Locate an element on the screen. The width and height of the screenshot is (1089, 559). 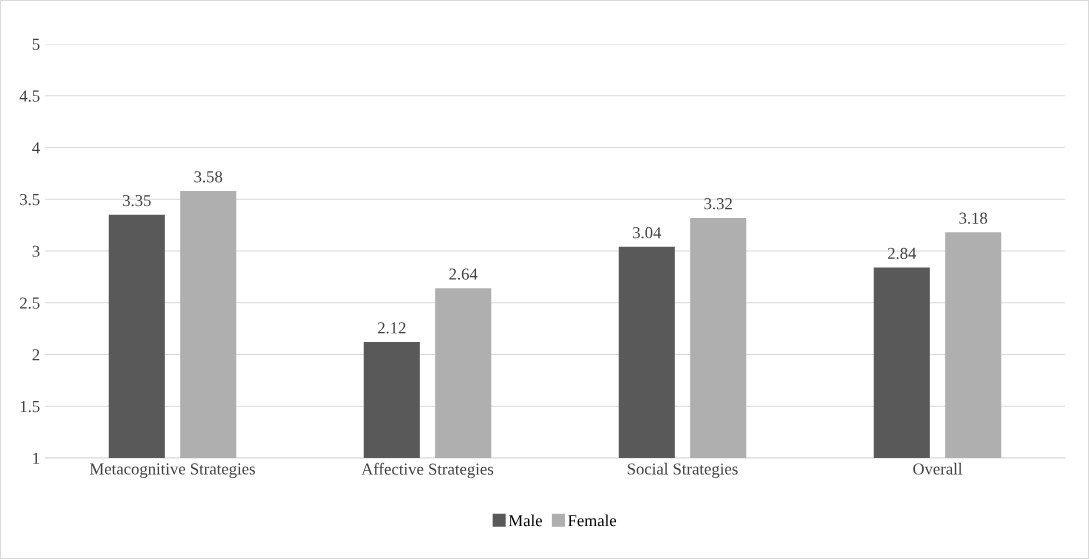
x-tick-label: Metacognitive Strategies is located at coordinates (172, 470).